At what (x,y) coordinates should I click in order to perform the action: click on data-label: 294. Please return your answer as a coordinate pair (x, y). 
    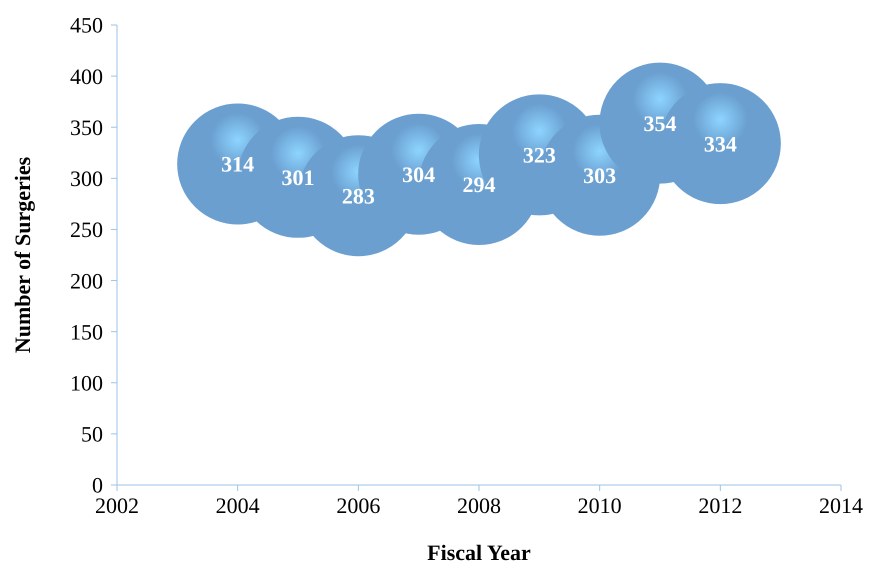
    Looking at the image, I should click on (479, 185).